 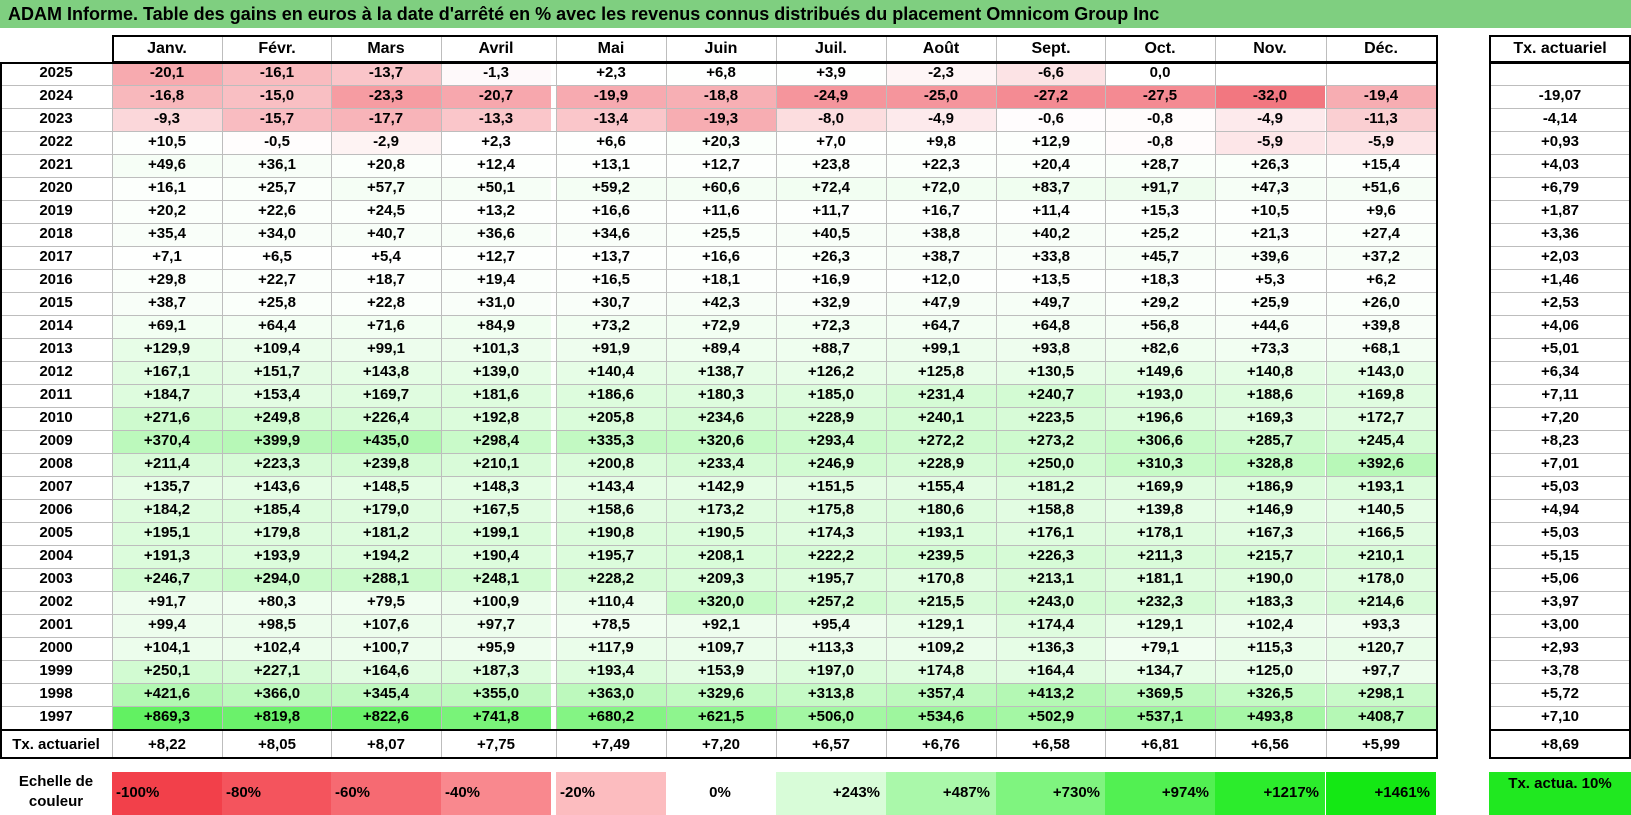 What do you see at coordinates (831, 625) in the screenshot?
I see `heatmap-cell: +95,4` at bounding box center [831, 625].